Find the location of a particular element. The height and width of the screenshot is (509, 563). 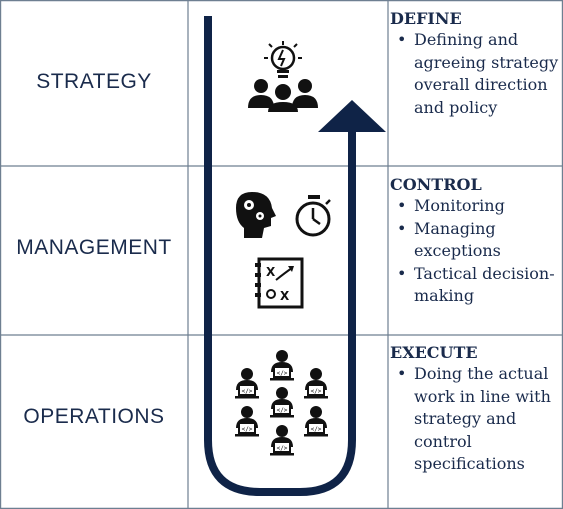

bullet-item: Managing exceptions is located at coordinates (476, 240).